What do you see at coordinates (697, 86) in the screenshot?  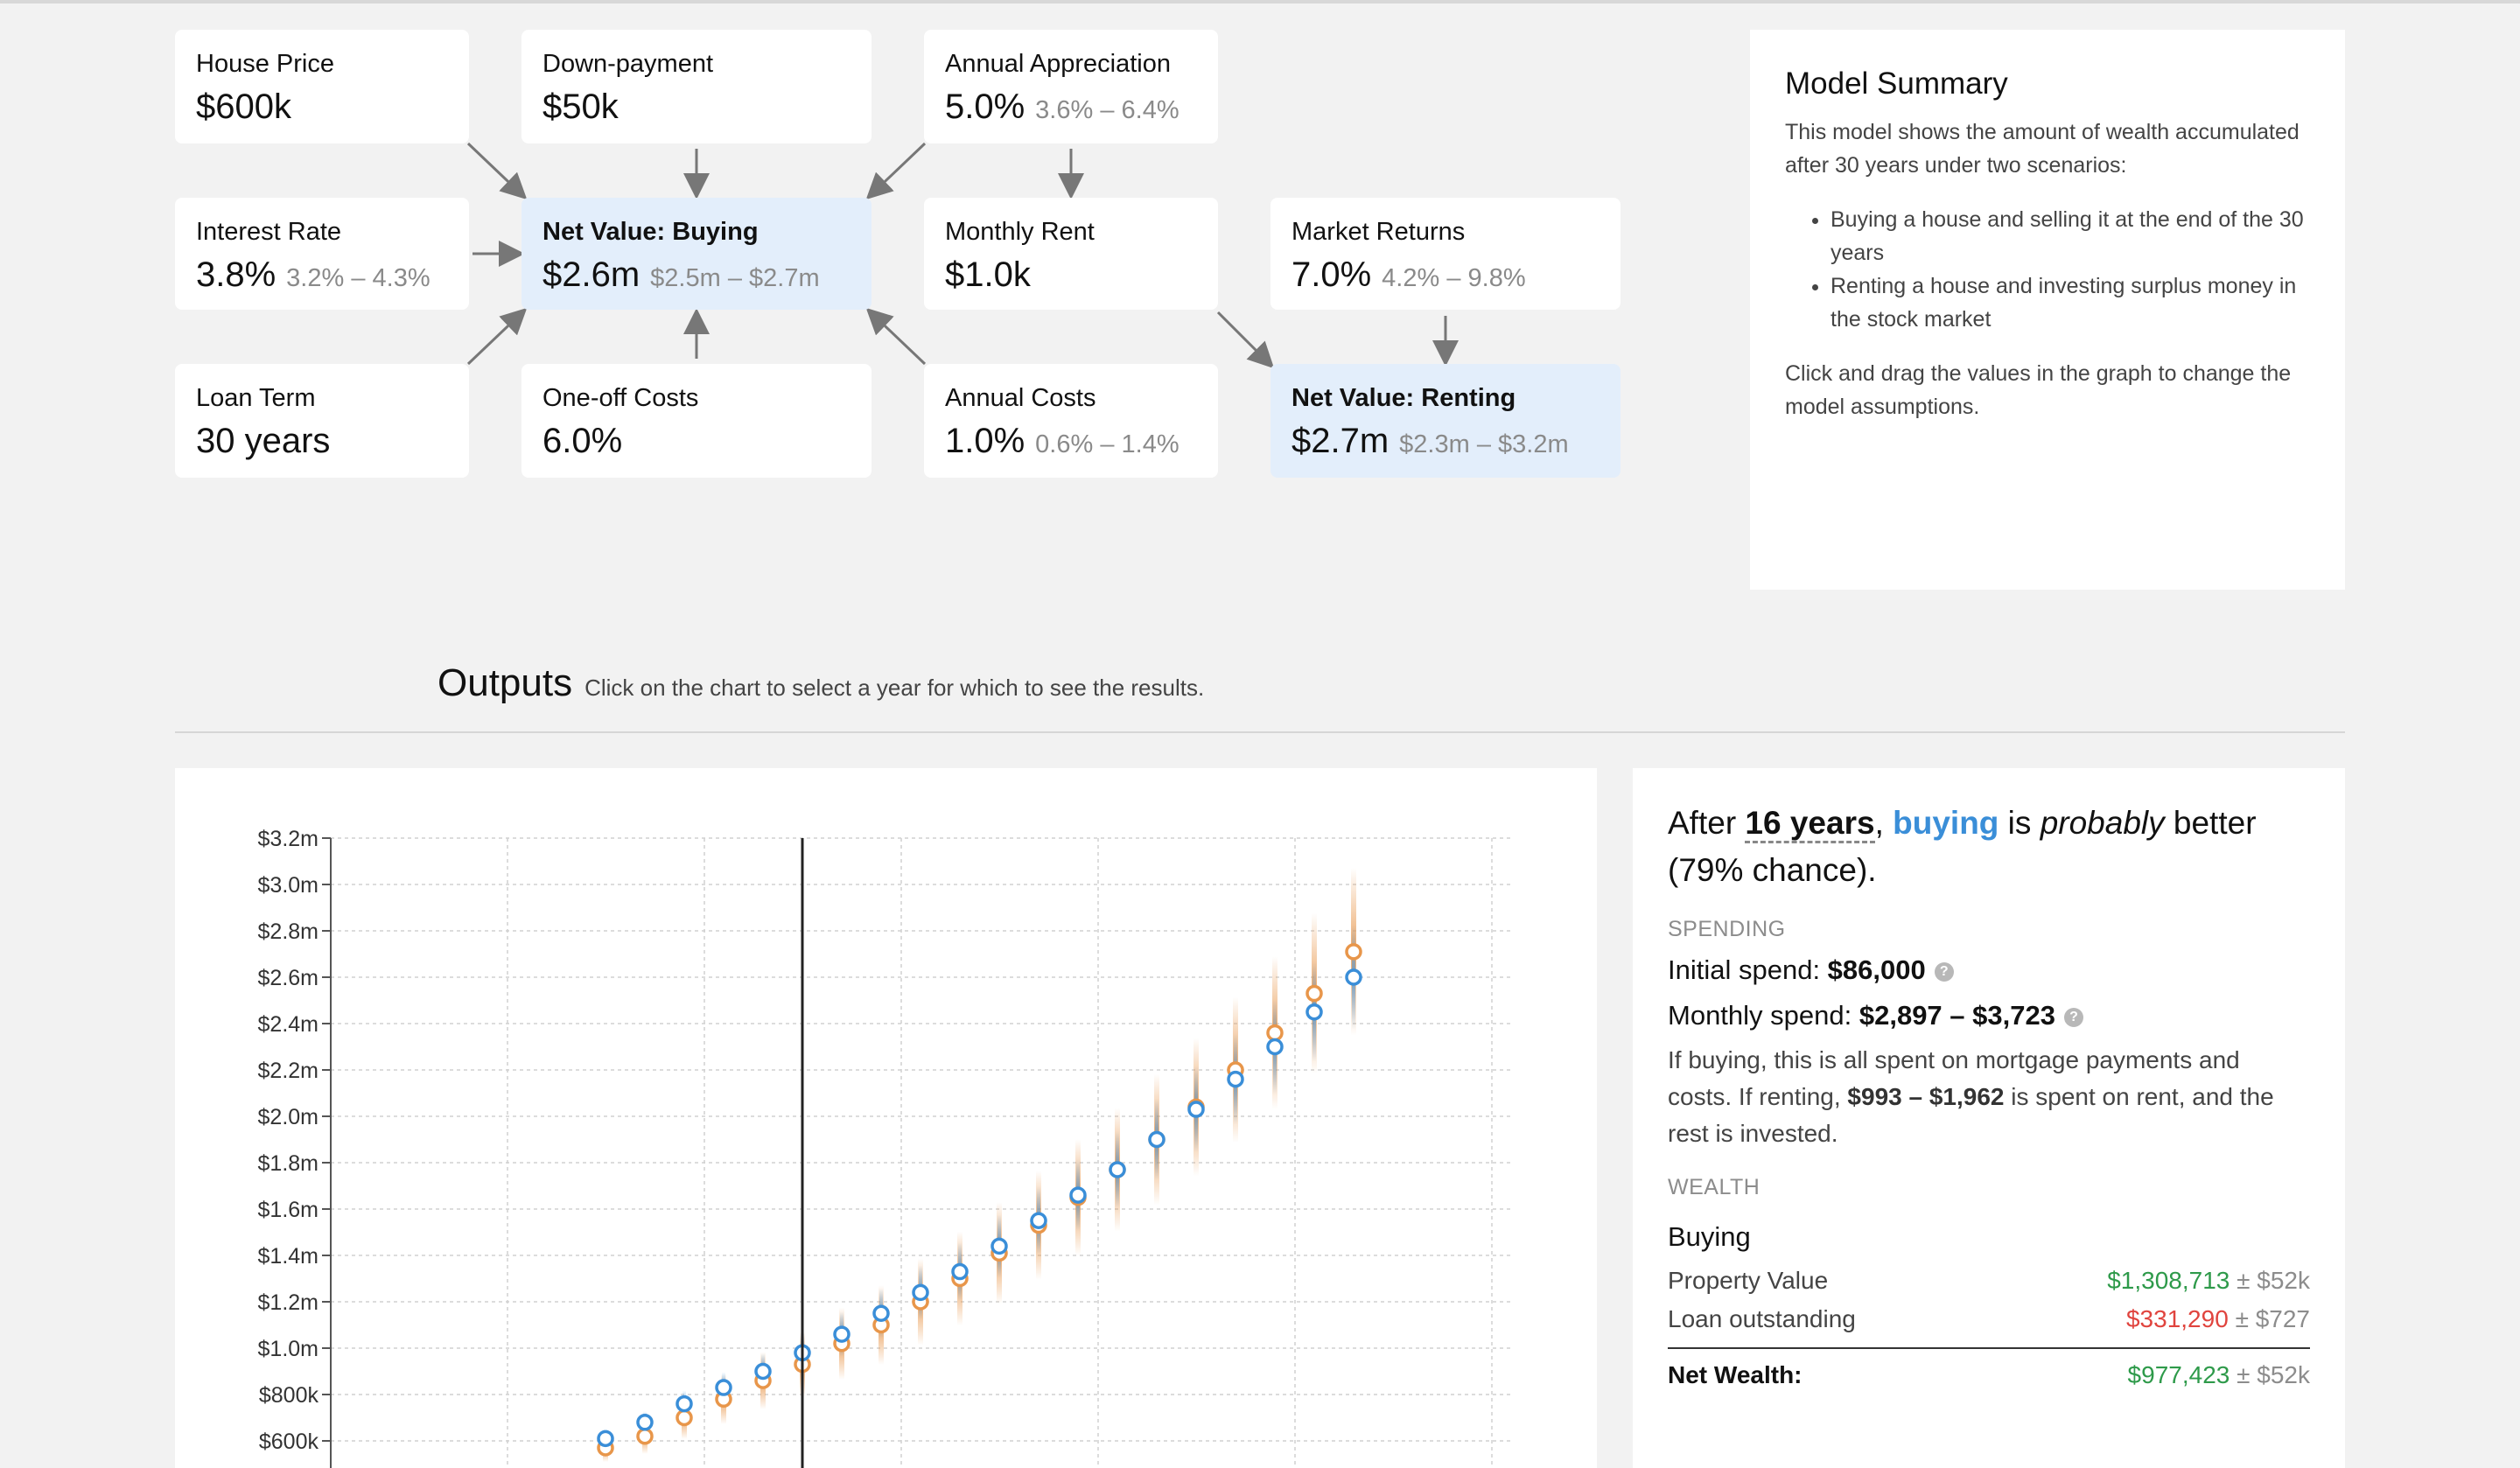 I see `node-down-payment: Down-payment $50k` at bounding box center [697, 86].